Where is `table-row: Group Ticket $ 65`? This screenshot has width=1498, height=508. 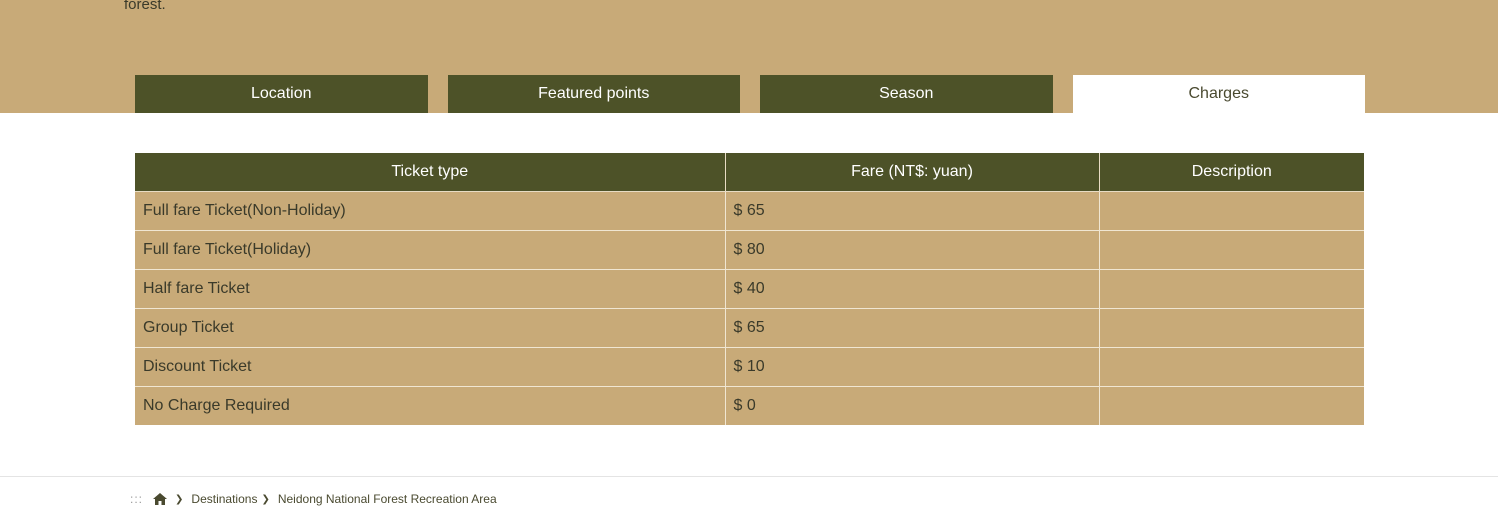
table-row: Group Ticket $ 65 is located at coordinates (749, 328).